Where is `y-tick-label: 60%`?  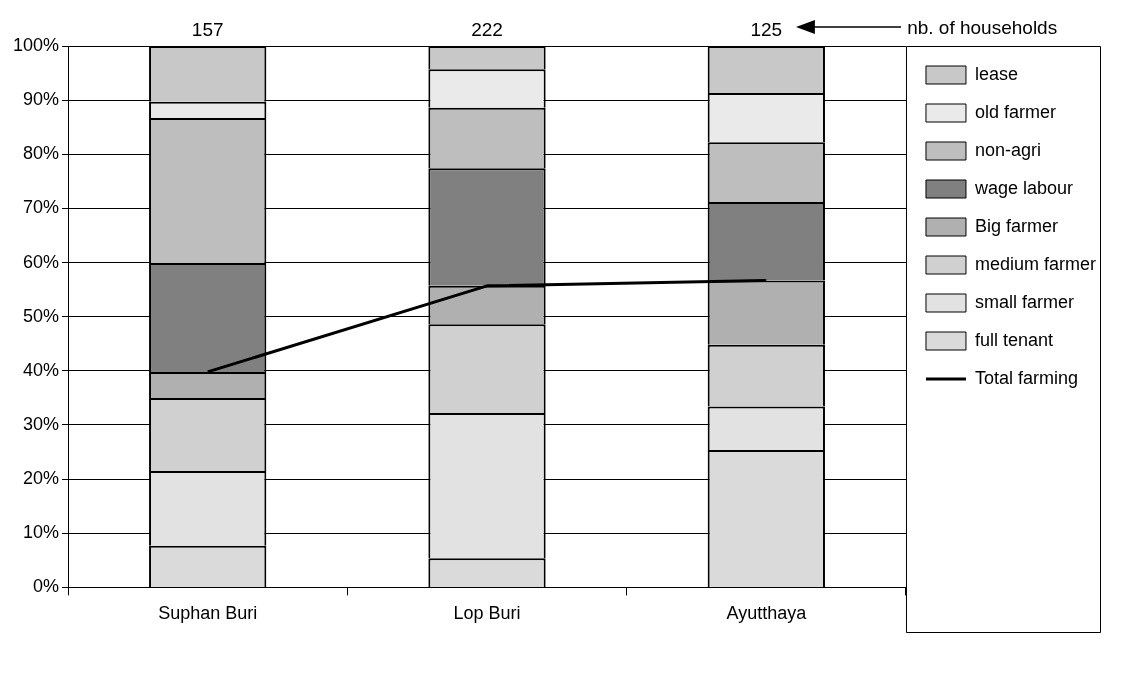
y-tick-label: 60% is located at coordinates (41, 261).